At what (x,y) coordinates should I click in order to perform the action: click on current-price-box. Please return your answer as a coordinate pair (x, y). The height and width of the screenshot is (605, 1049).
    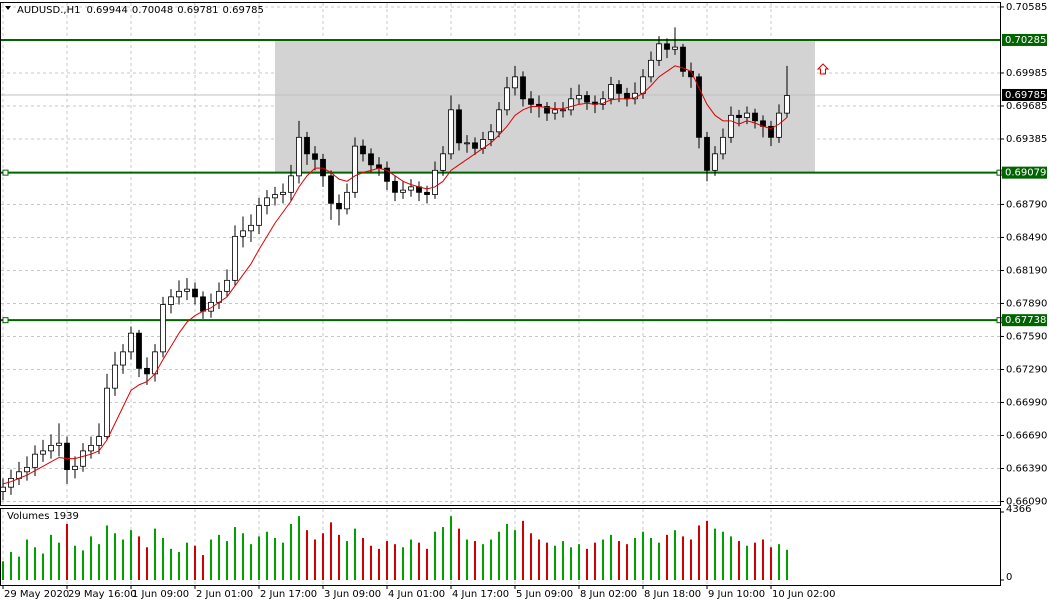
    Looking at the image, I should click on (1024, 94).